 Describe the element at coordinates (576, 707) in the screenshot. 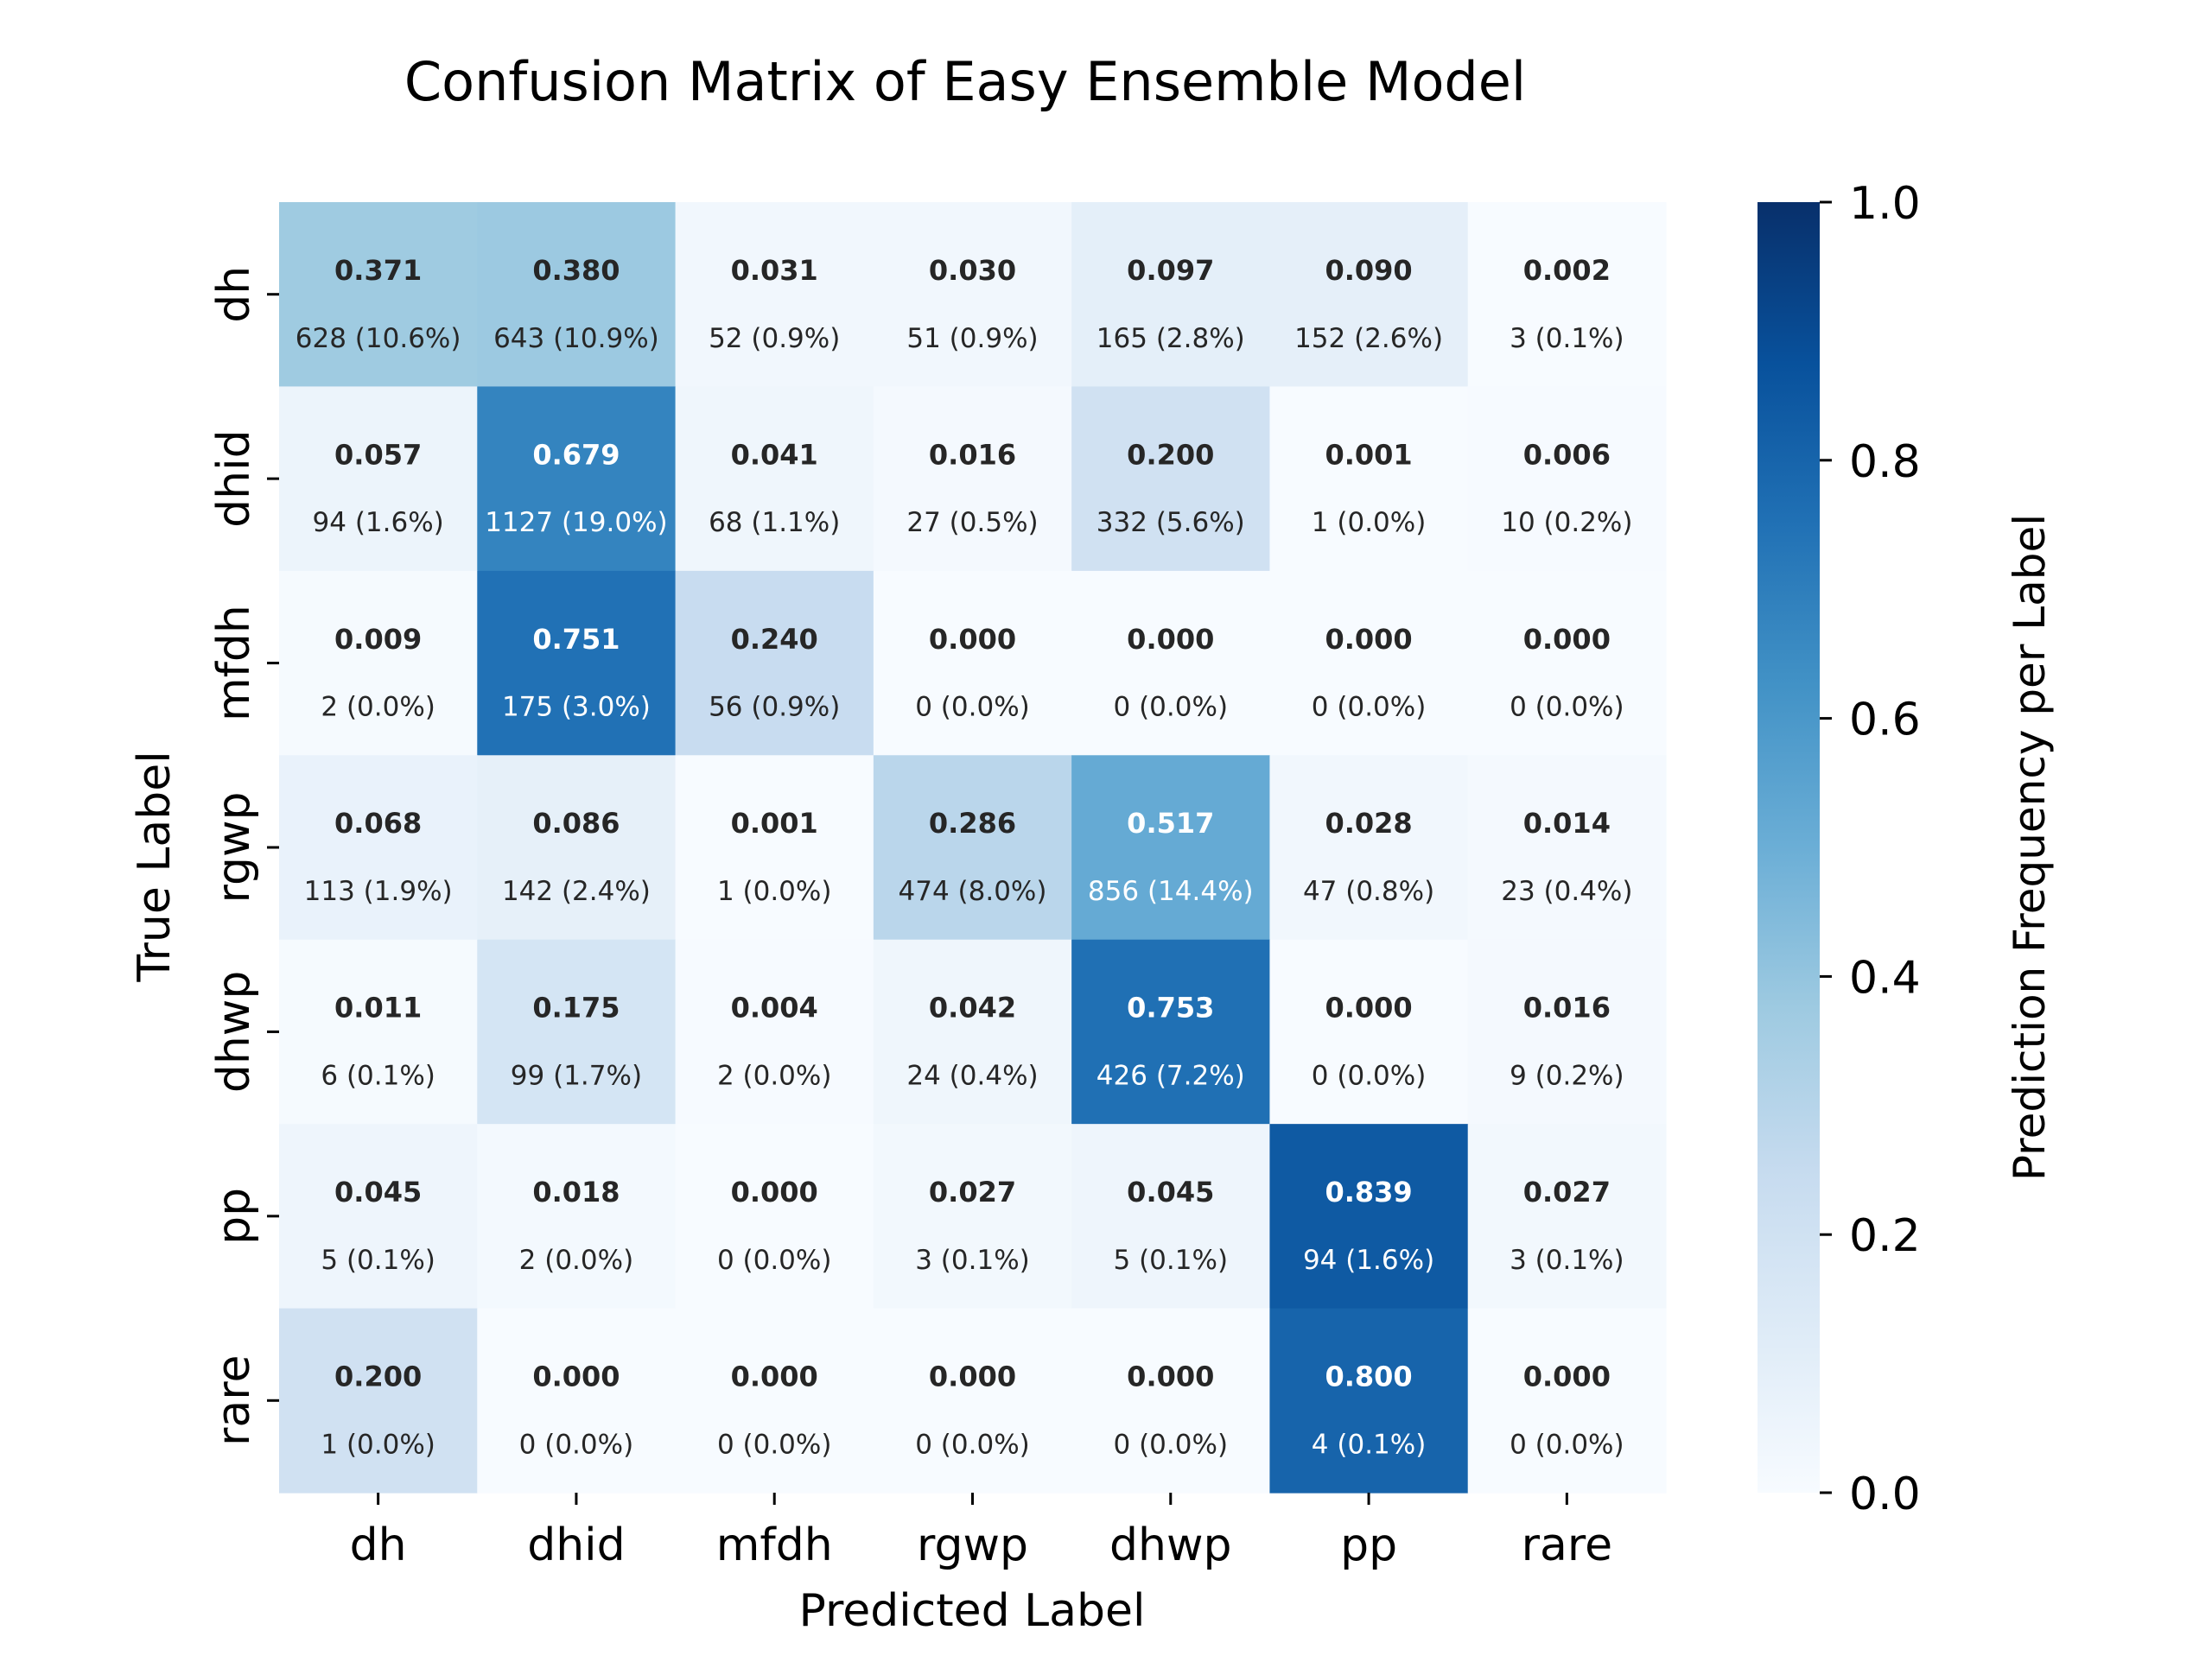

I see `cell-count-label: 175 (3.0%)` at that location.